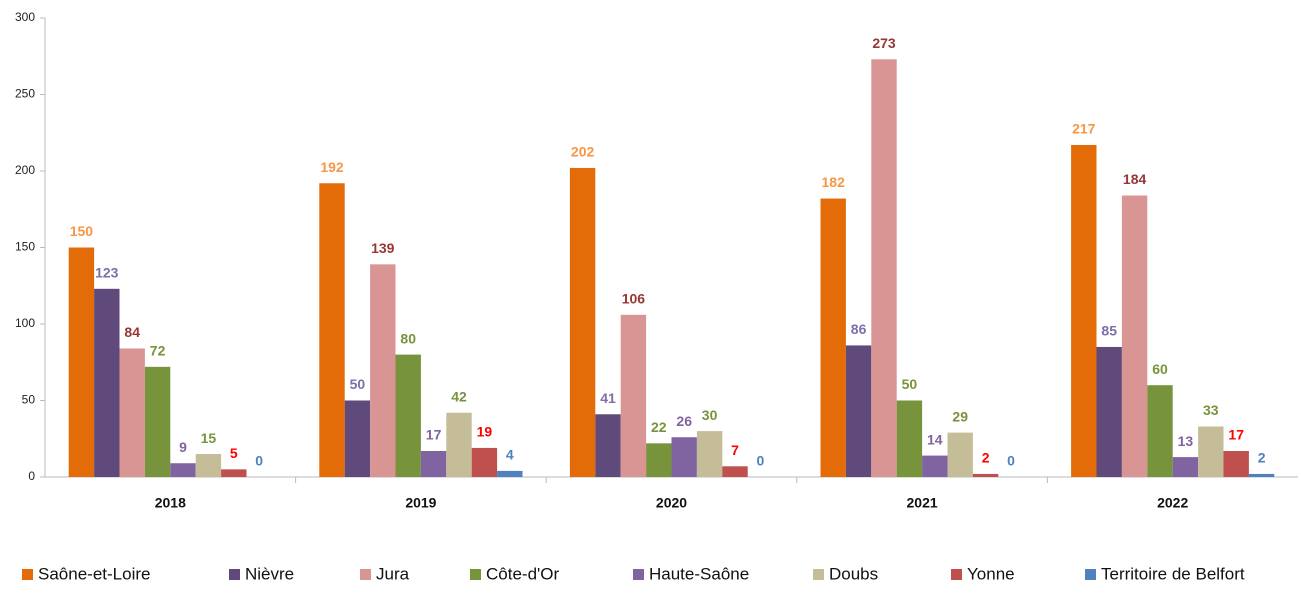 This screenshot has width=1301, height=593. Describe the element at coordinates (1135, 179) in the screenshot. I see `data-label: 184` at that location.